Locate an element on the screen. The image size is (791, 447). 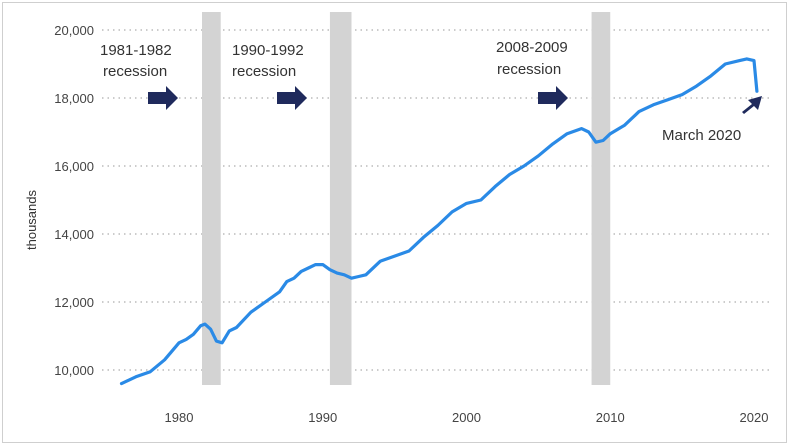
y-axis-tick-labels: 10,000 12,000 14,000 16,000 18,000 20,000 is located at coordinates (74, 200).